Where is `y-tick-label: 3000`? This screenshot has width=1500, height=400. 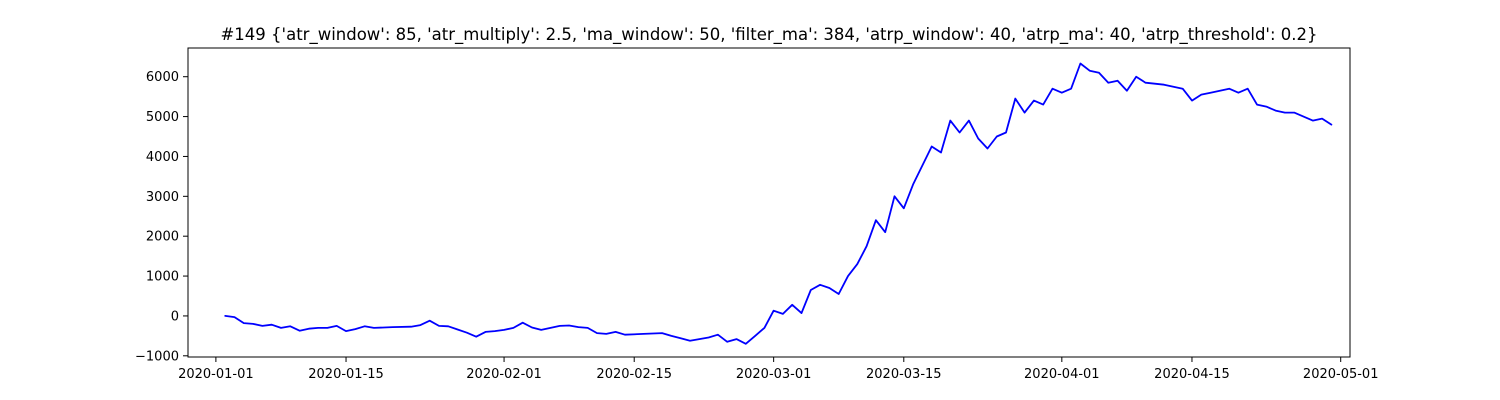
y-tick-label: 3000 is located at coordinates (162, 197).